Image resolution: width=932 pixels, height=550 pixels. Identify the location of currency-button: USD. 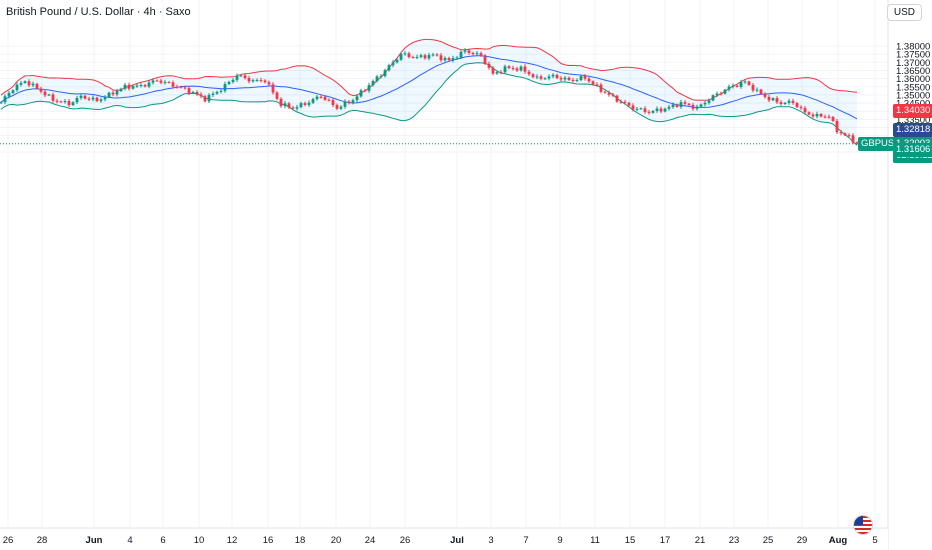
(904, 12).